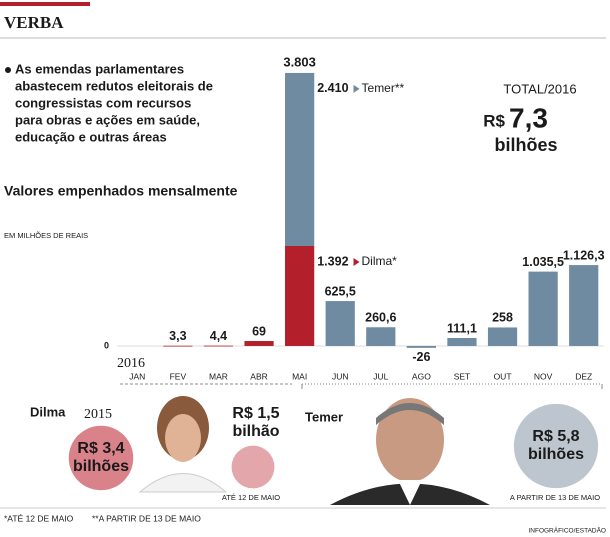 The image size is (610, 537). What do you see at coordinates (299, 61) in the screenshot?
I see `stack-total-label: 3.803` at bounding box center [299, 61].